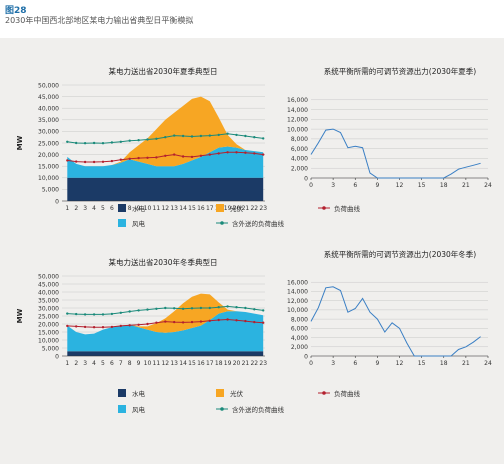 The image size is (504, 464). Describe the element at coordinates (183, 363) in the screenshot. I see `x-tick-label: 14` at that location.